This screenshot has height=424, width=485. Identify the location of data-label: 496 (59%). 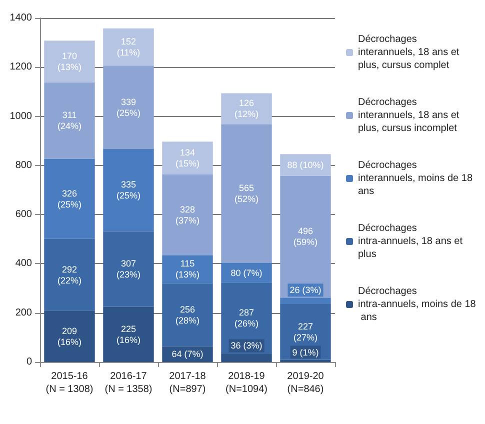
(305, 237).